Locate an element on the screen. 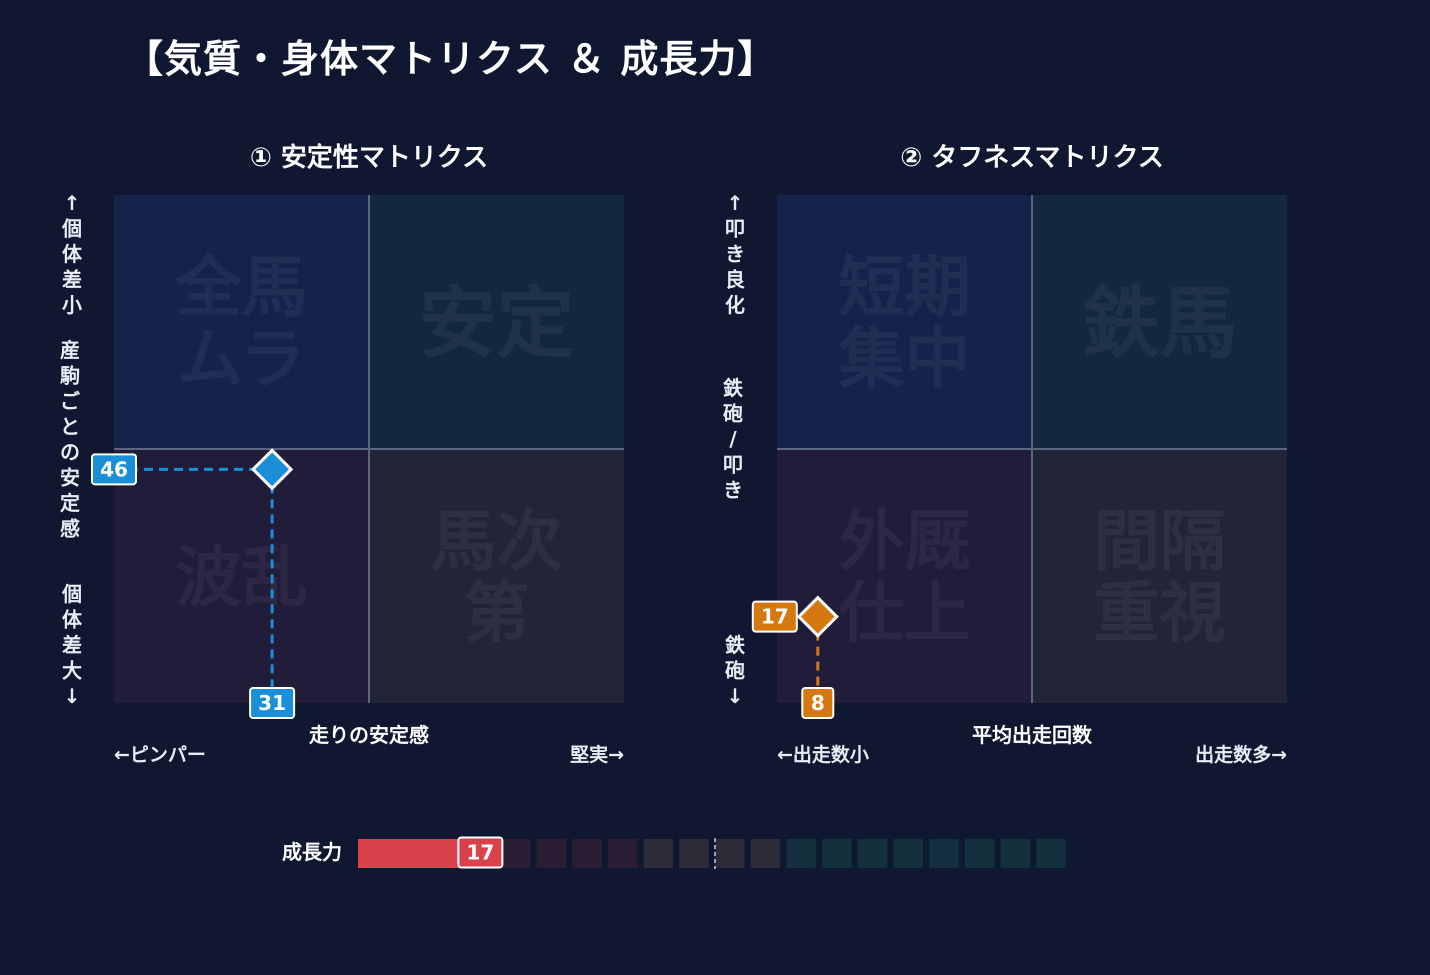  y-axis-top-label: ↑個体差小 is located at coordinates (72, 254).